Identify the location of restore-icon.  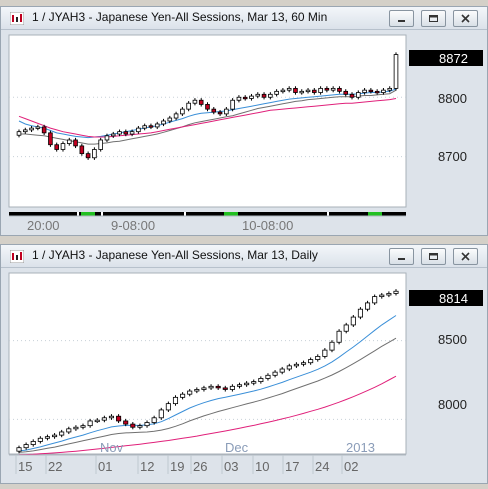
(433, 18).